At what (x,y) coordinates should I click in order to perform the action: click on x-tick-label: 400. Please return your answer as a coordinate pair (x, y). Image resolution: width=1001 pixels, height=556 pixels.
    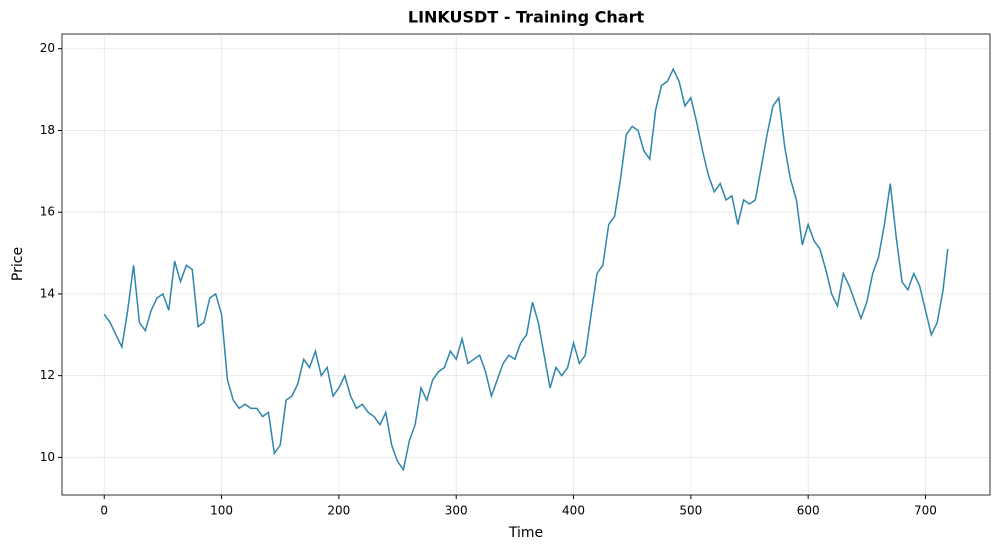
    Looking at the image, I should click on (573, 511).